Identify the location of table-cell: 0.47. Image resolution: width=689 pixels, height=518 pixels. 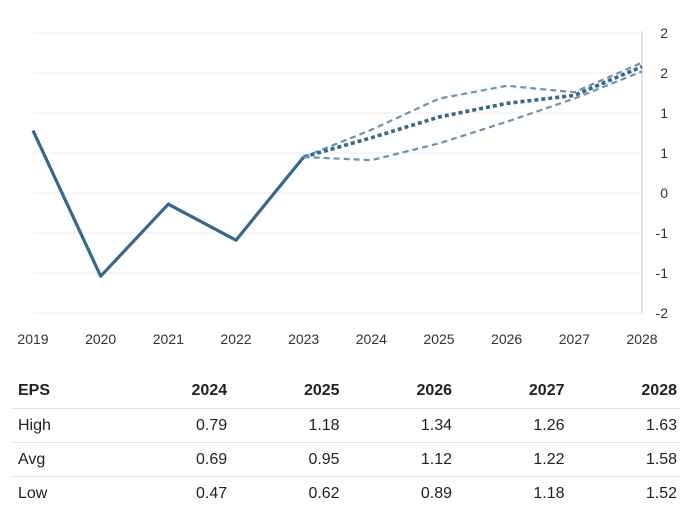
(174, 493).